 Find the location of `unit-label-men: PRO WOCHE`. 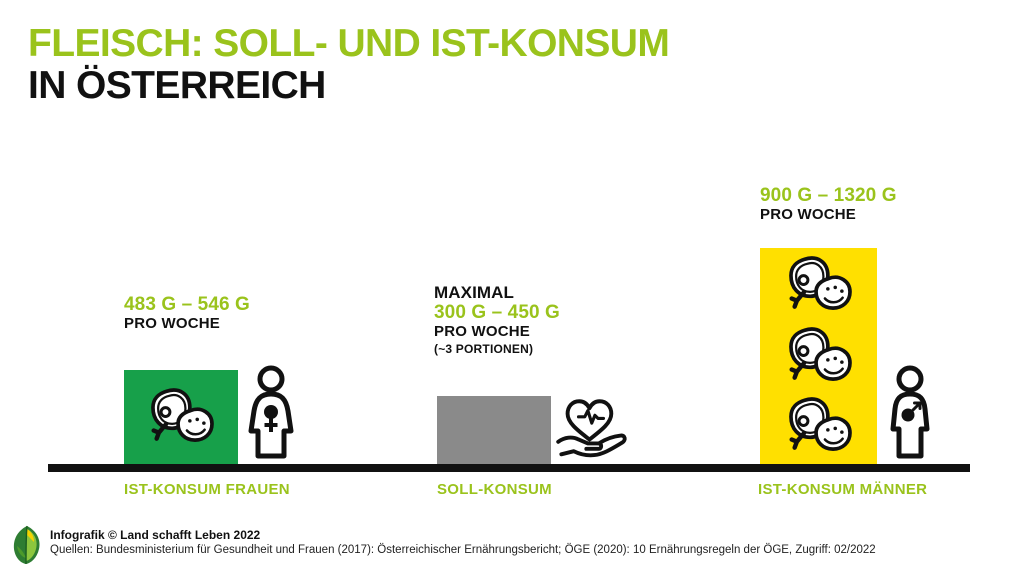

unit-label-men: PRO WOCHE is located at coordinates (808, 215).